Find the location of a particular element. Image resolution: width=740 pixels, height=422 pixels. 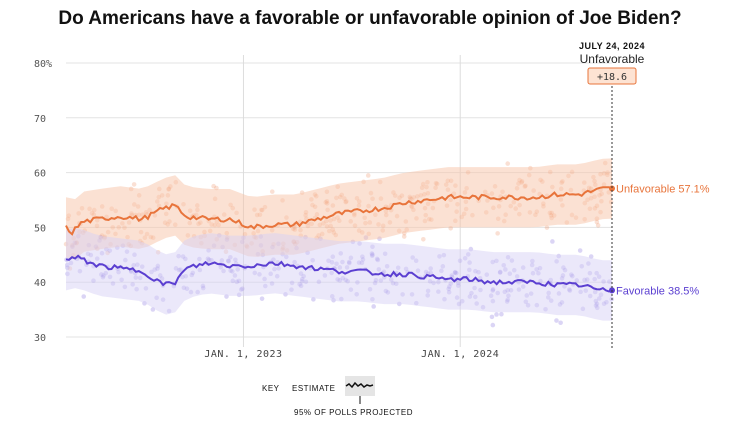

x-tick-label: JAN. 1, 2024 is located at coordinates (460, 354).